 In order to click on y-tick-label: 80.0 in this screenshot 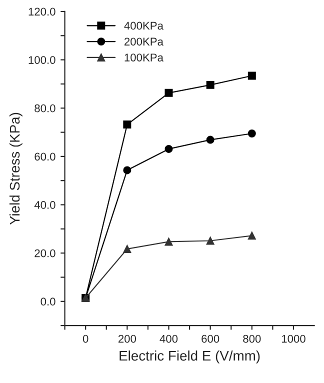, I will do `click(45, 108)`.